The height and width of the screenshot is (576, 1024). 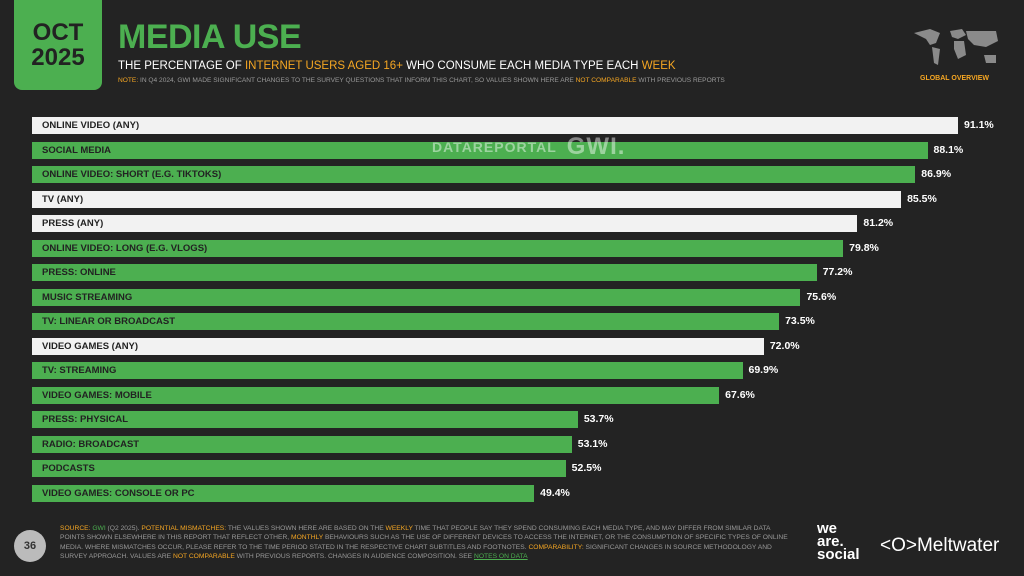 I want to click on bar-label: VIDEO GAMES: CONSOLE OR PC, so click(x=118, y=493).